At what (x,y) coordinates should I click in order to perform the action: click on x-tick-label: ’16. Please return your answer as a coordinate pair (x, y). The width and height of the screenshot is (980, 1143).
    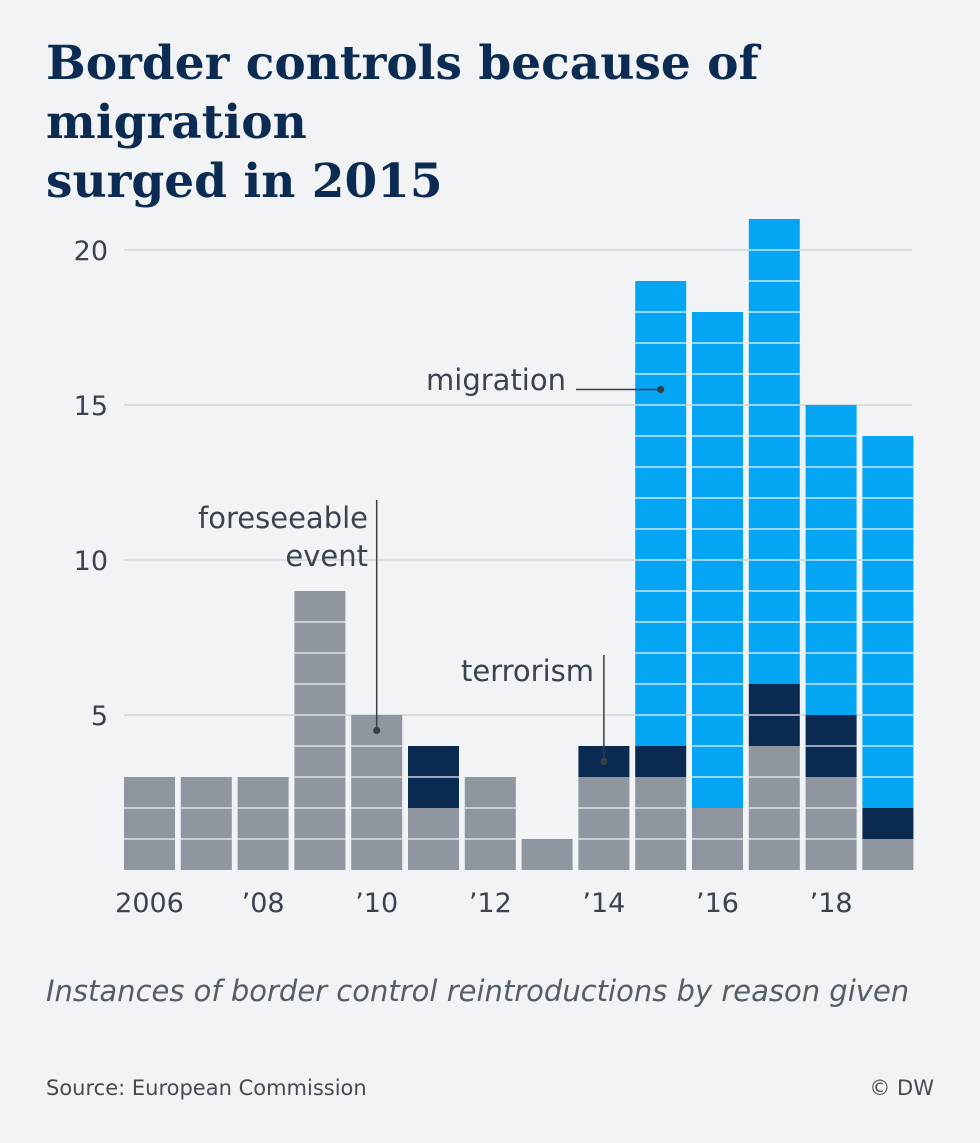
    Looking at the image, I should click on (717, 903).